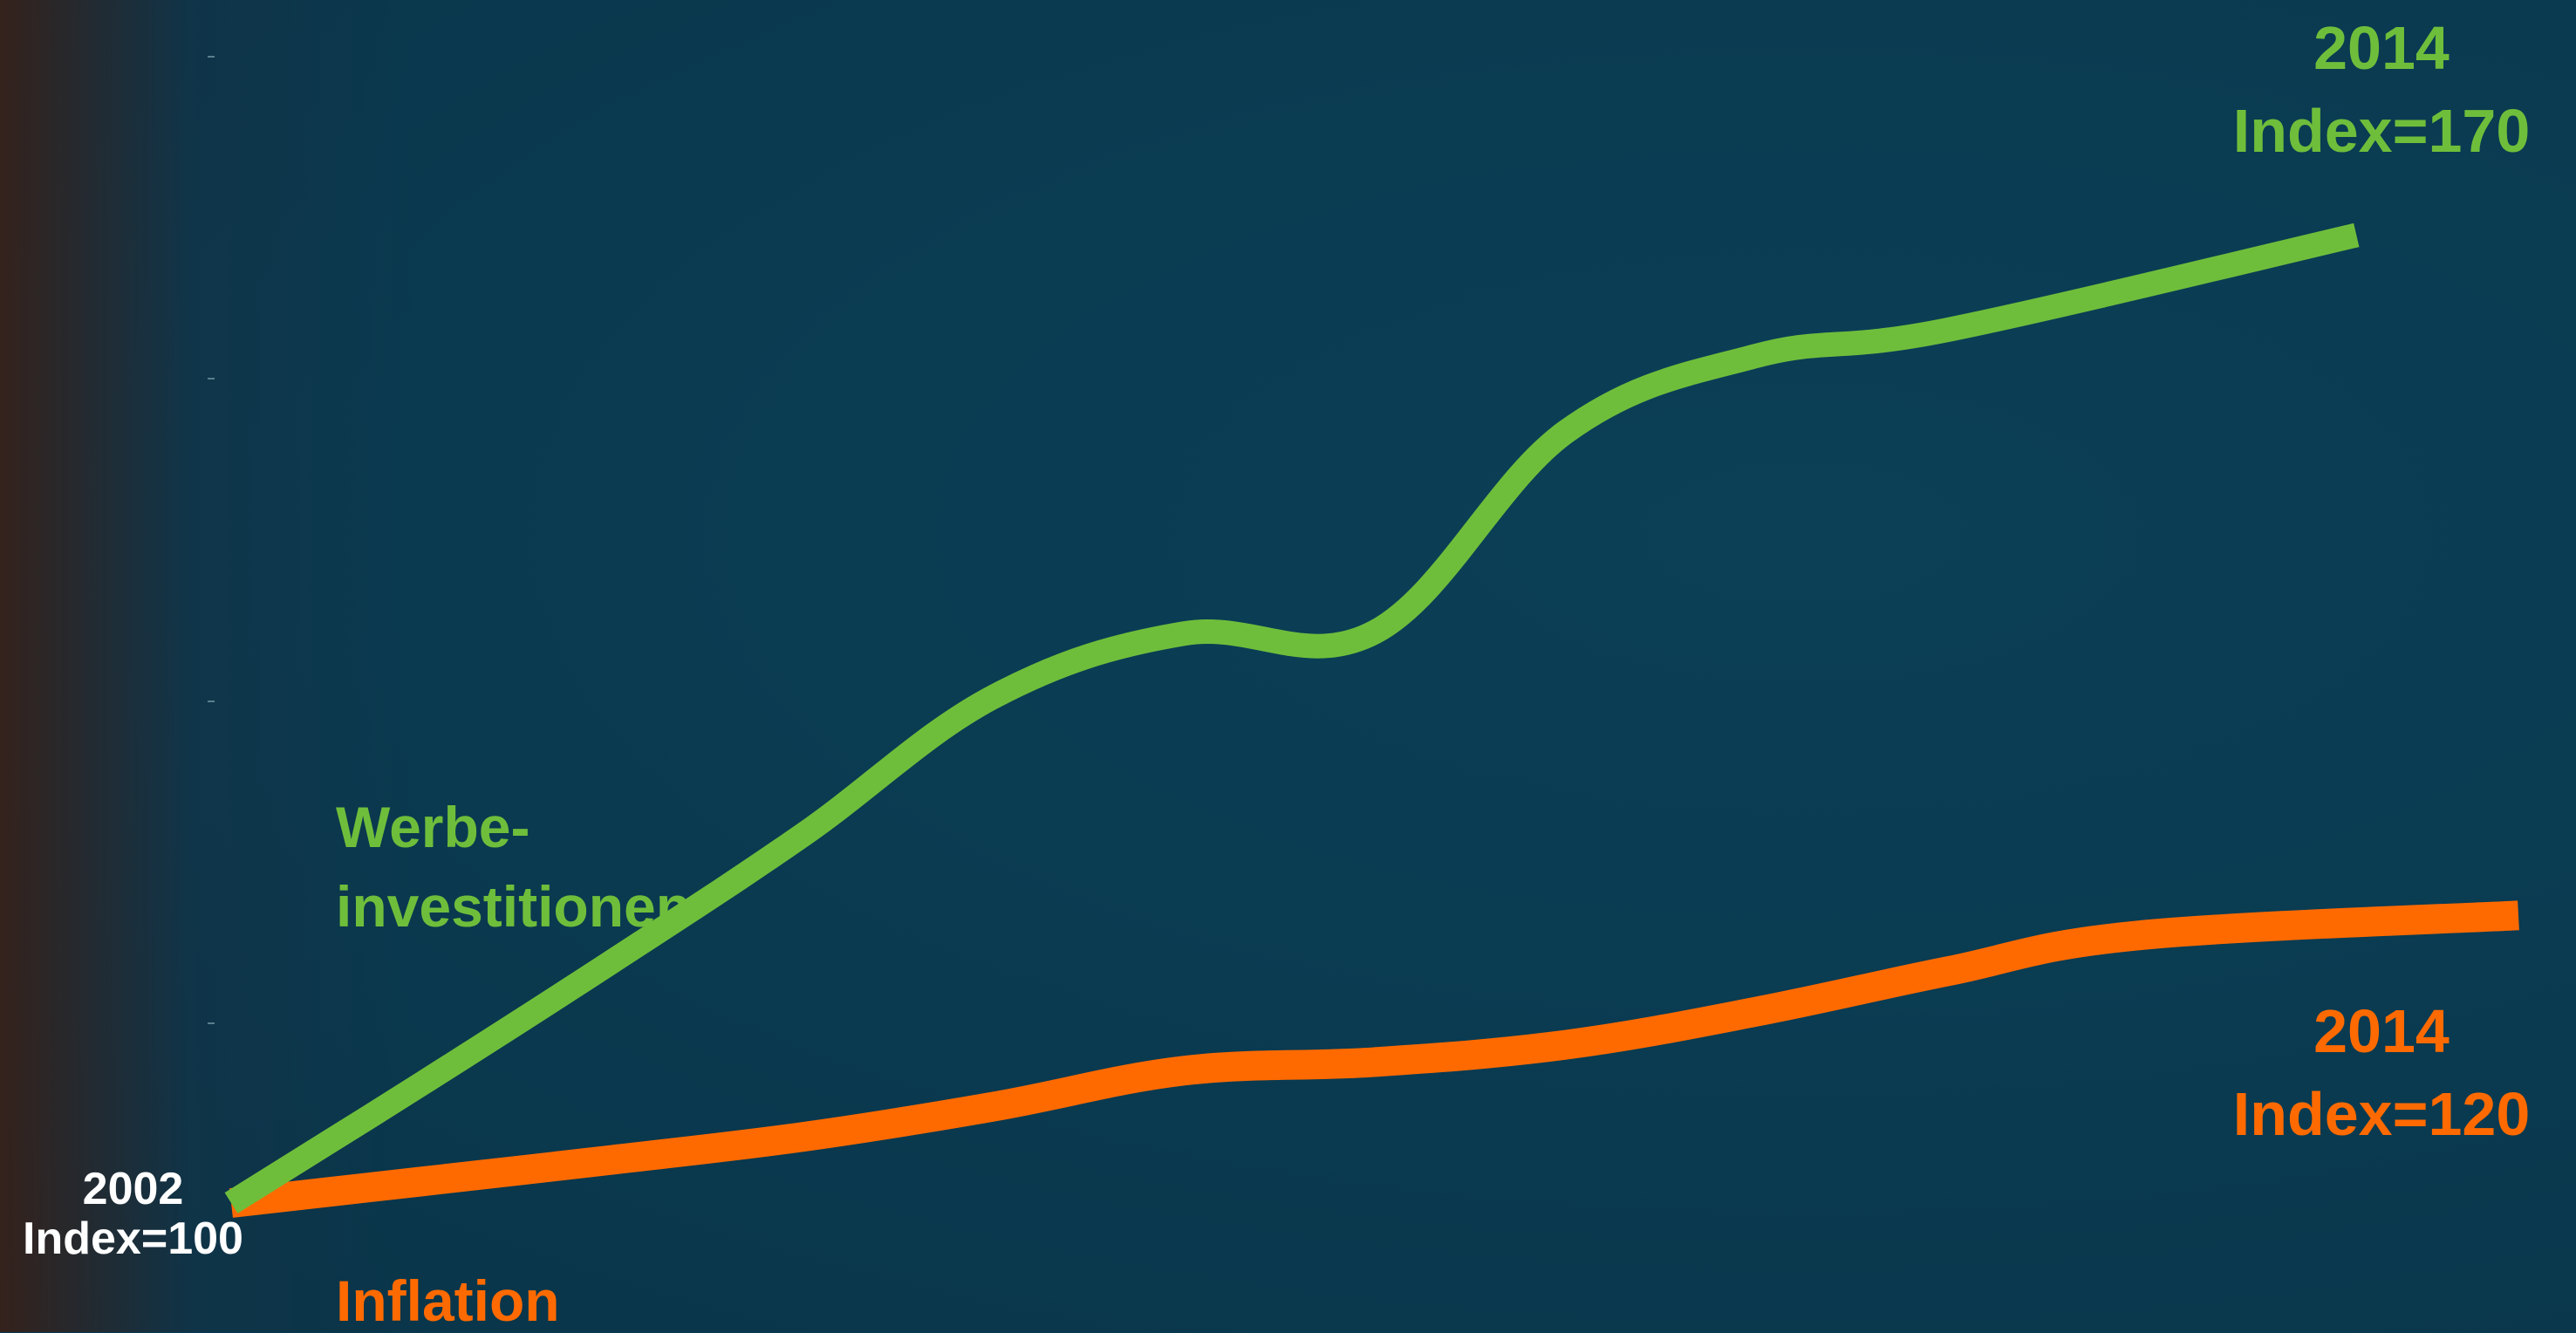 This screenshot has width=2576, height=1333. Describe the element at coordinates (433, 827) in the screenshot. I see `werbe-series-label-line1: Werbe-` at that location.